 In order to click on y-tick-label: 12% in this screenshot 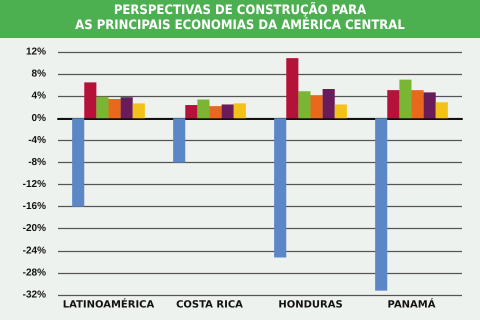, I will do `click(36, 52)`.